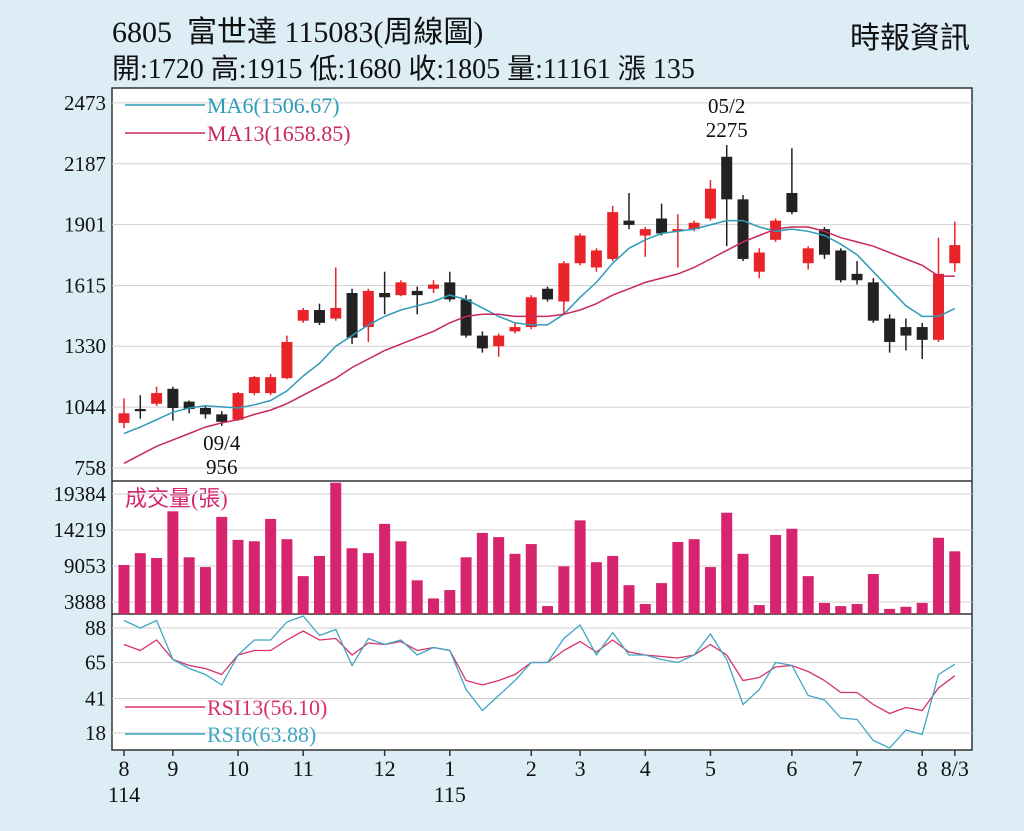 The width and height of the screenshot is (1024, 831). Describe the element at coordinates (726, 106) in the screenshot. I see `annotation-date: 05/2` at that location.